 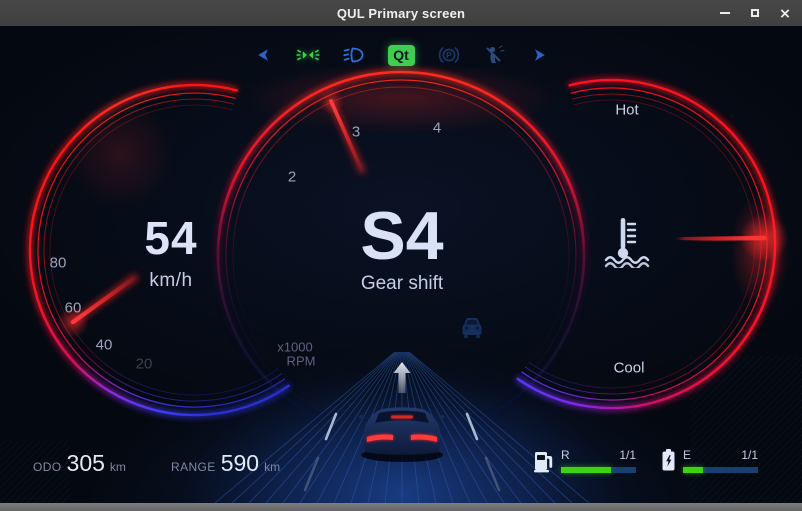 I want to click on fuel-label: R, so click(x=565, y=455).